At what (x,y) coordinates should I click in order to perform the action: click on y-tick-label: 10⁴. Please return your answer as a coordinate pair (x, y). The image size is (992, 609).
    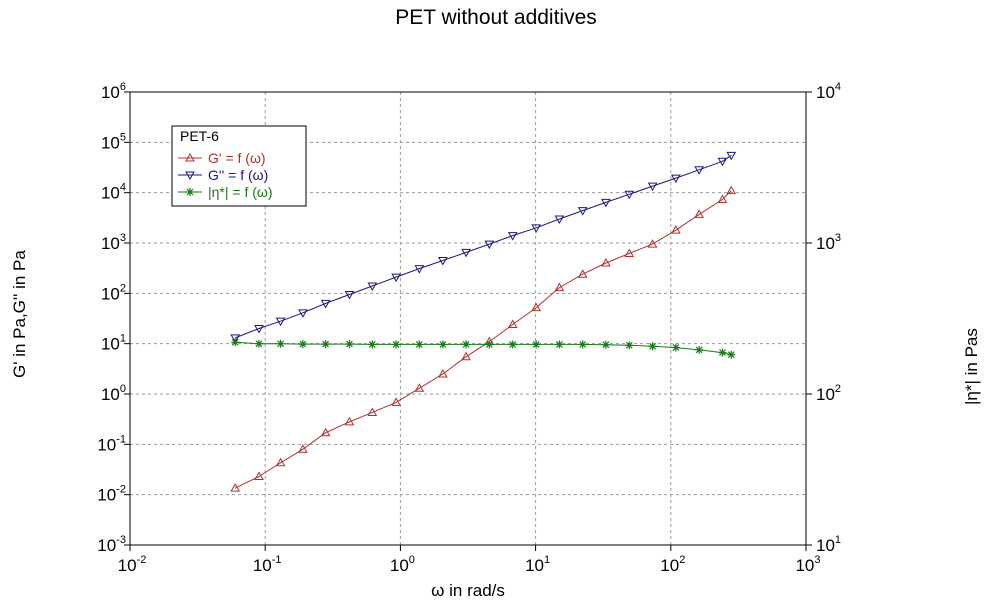
    Looking at the image, I should click on (113, 192).